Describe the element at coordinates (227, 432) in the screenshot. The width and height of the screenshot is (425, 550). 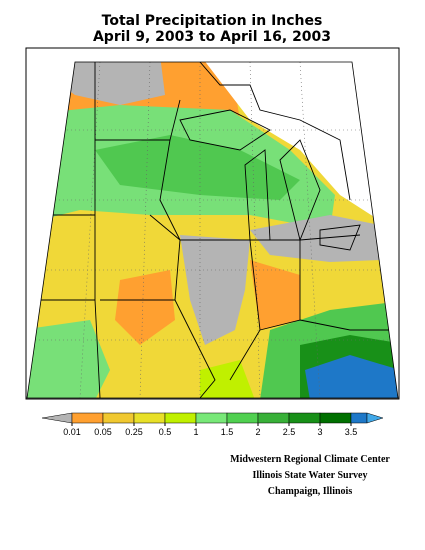
I see `colorbar-tick-label: 1.5` at that location.